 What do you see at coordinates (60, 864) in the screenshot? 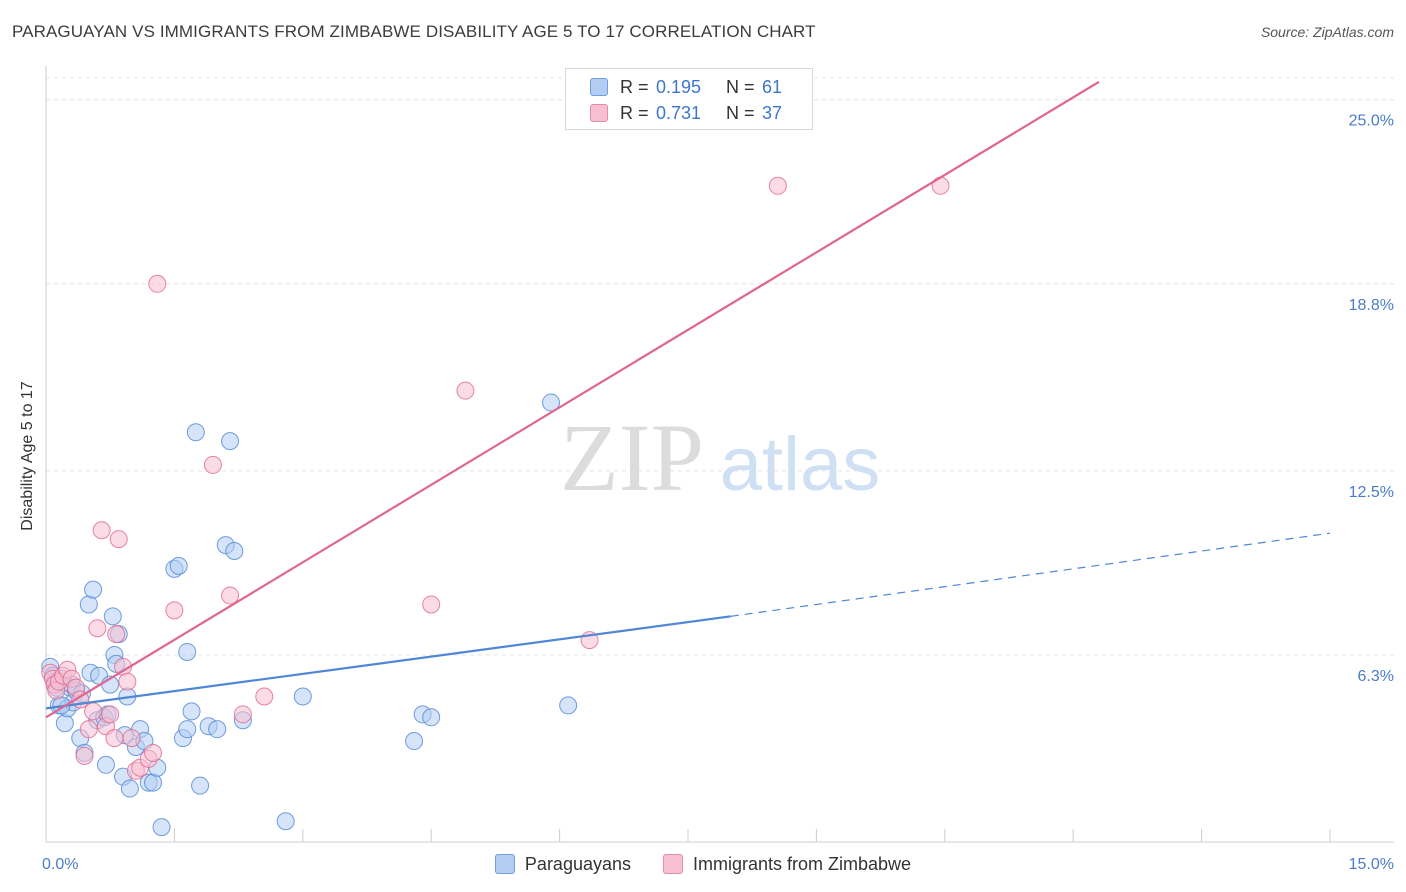
I see `x-tick-label: 0.0%` at bounding box center [60, 864].